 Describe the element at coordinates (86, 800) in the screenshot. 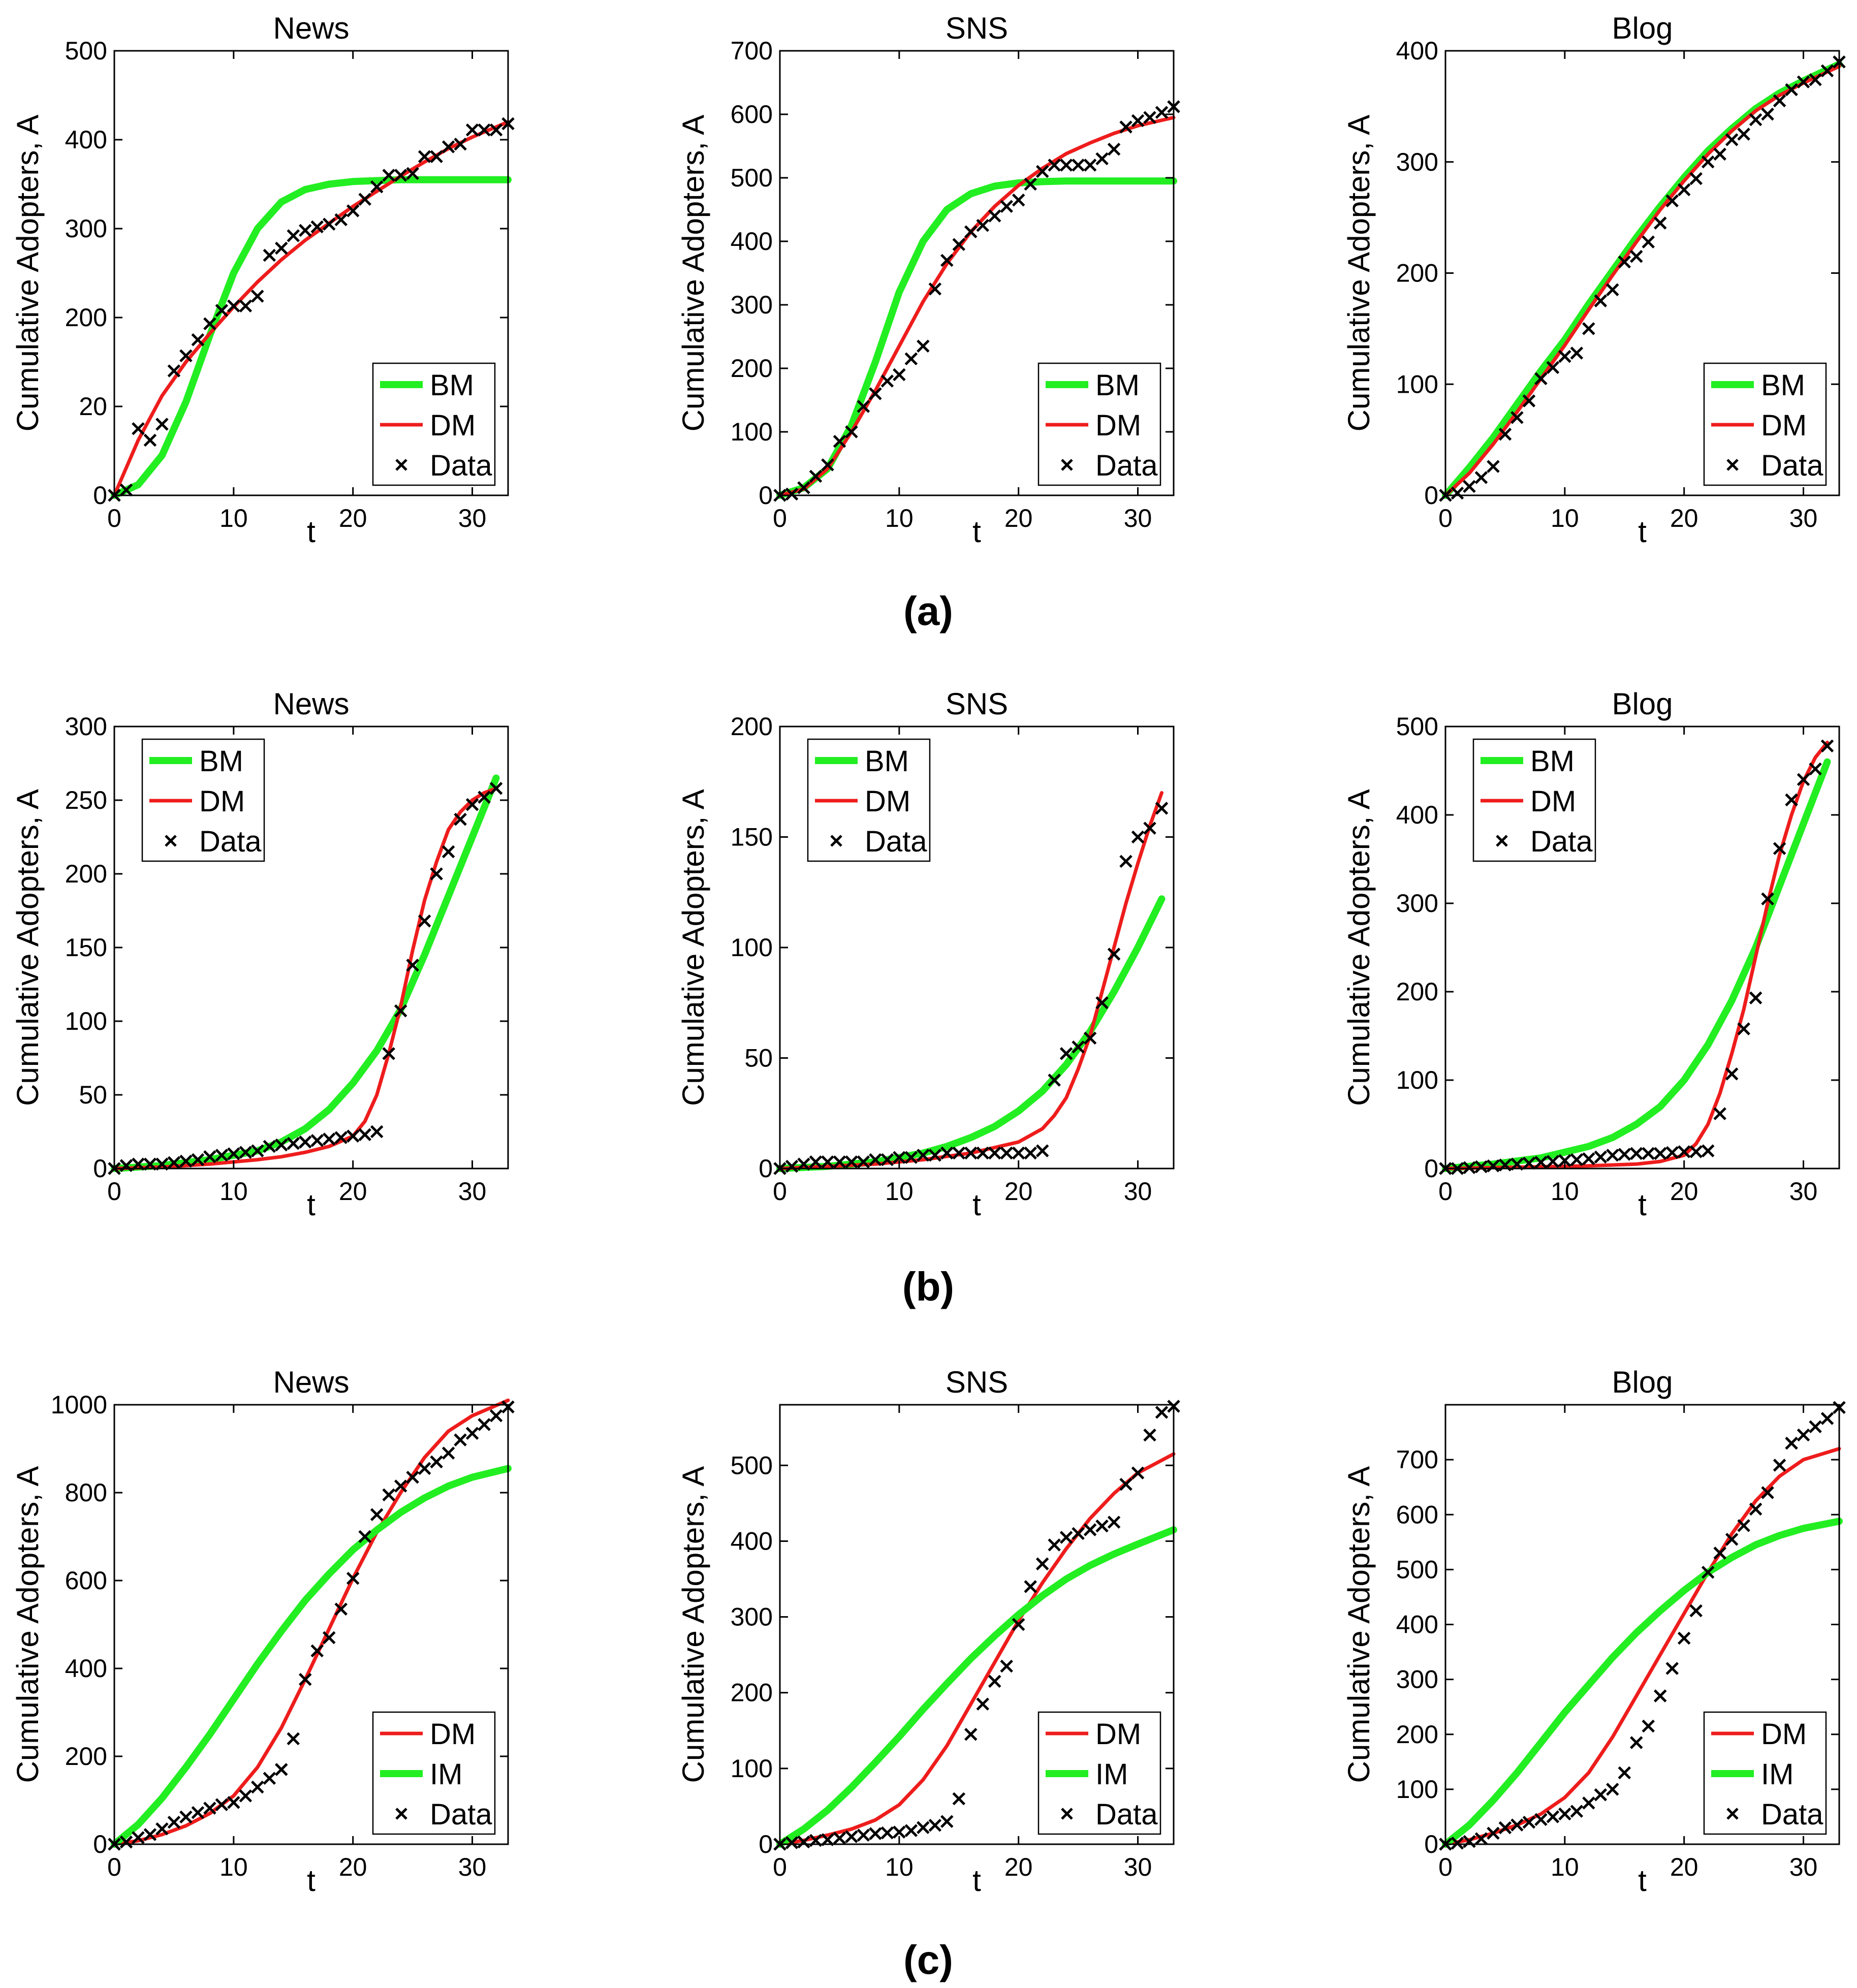

I see `y-tick-label: 250` at that location.